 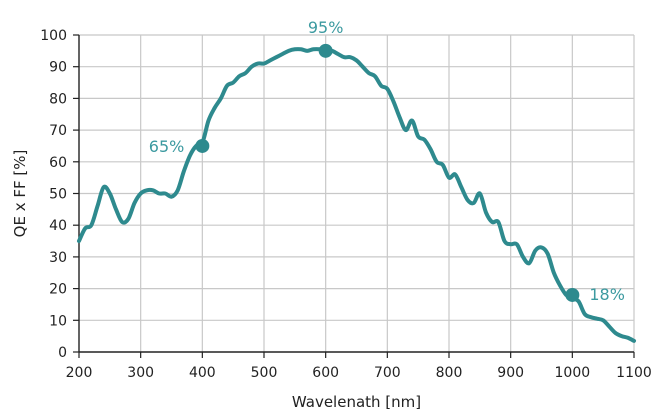 I want to click on y-tick-label: 50, so click(x=58, y=195).